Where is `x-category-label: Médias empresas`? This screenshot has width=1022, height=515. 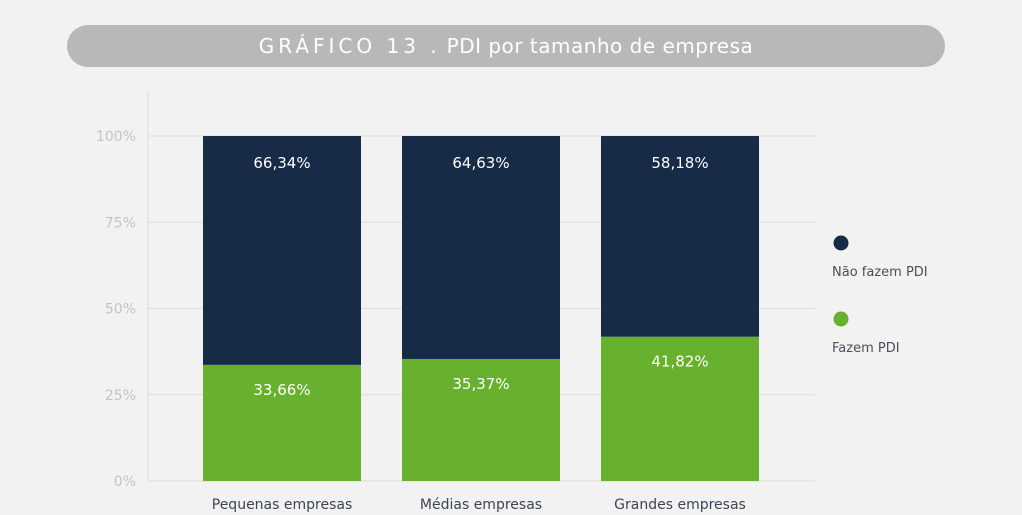 x-category-label: Médias empresas is located at coordinates (481, 505).